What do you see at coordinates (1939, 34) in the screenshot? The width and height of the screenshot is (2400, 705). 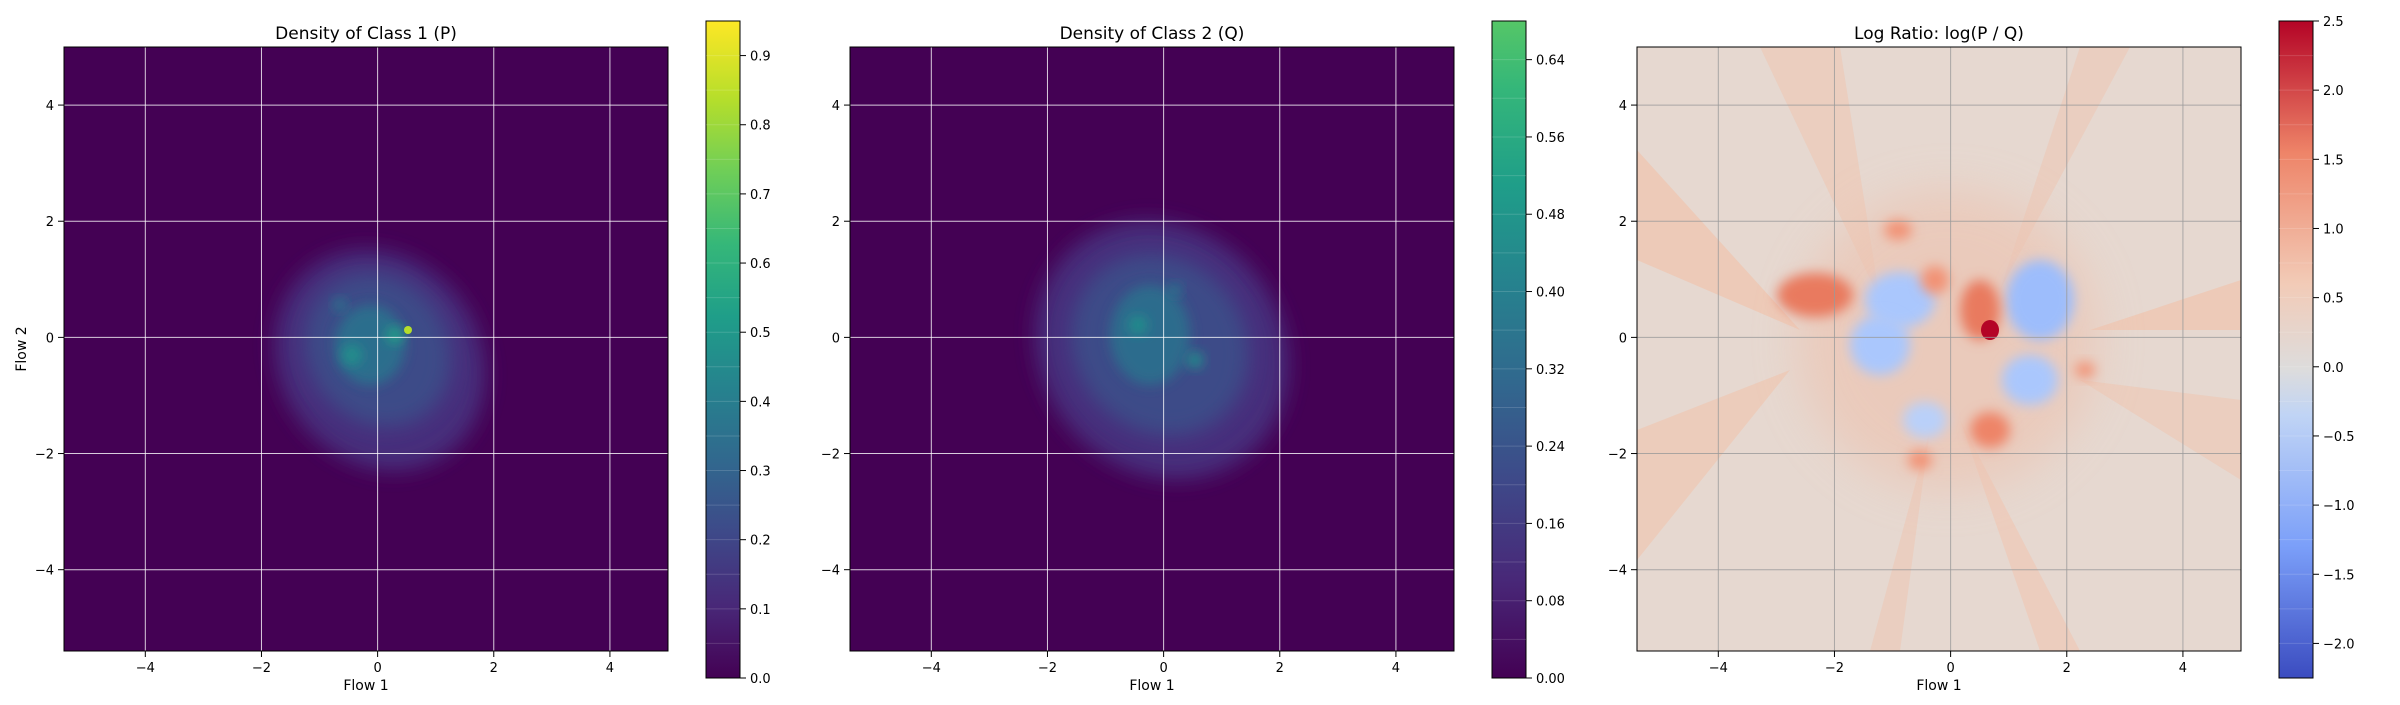 I see `chart-title: Log Ratio: log(P / Q)` at bounding box center [1939, 34].